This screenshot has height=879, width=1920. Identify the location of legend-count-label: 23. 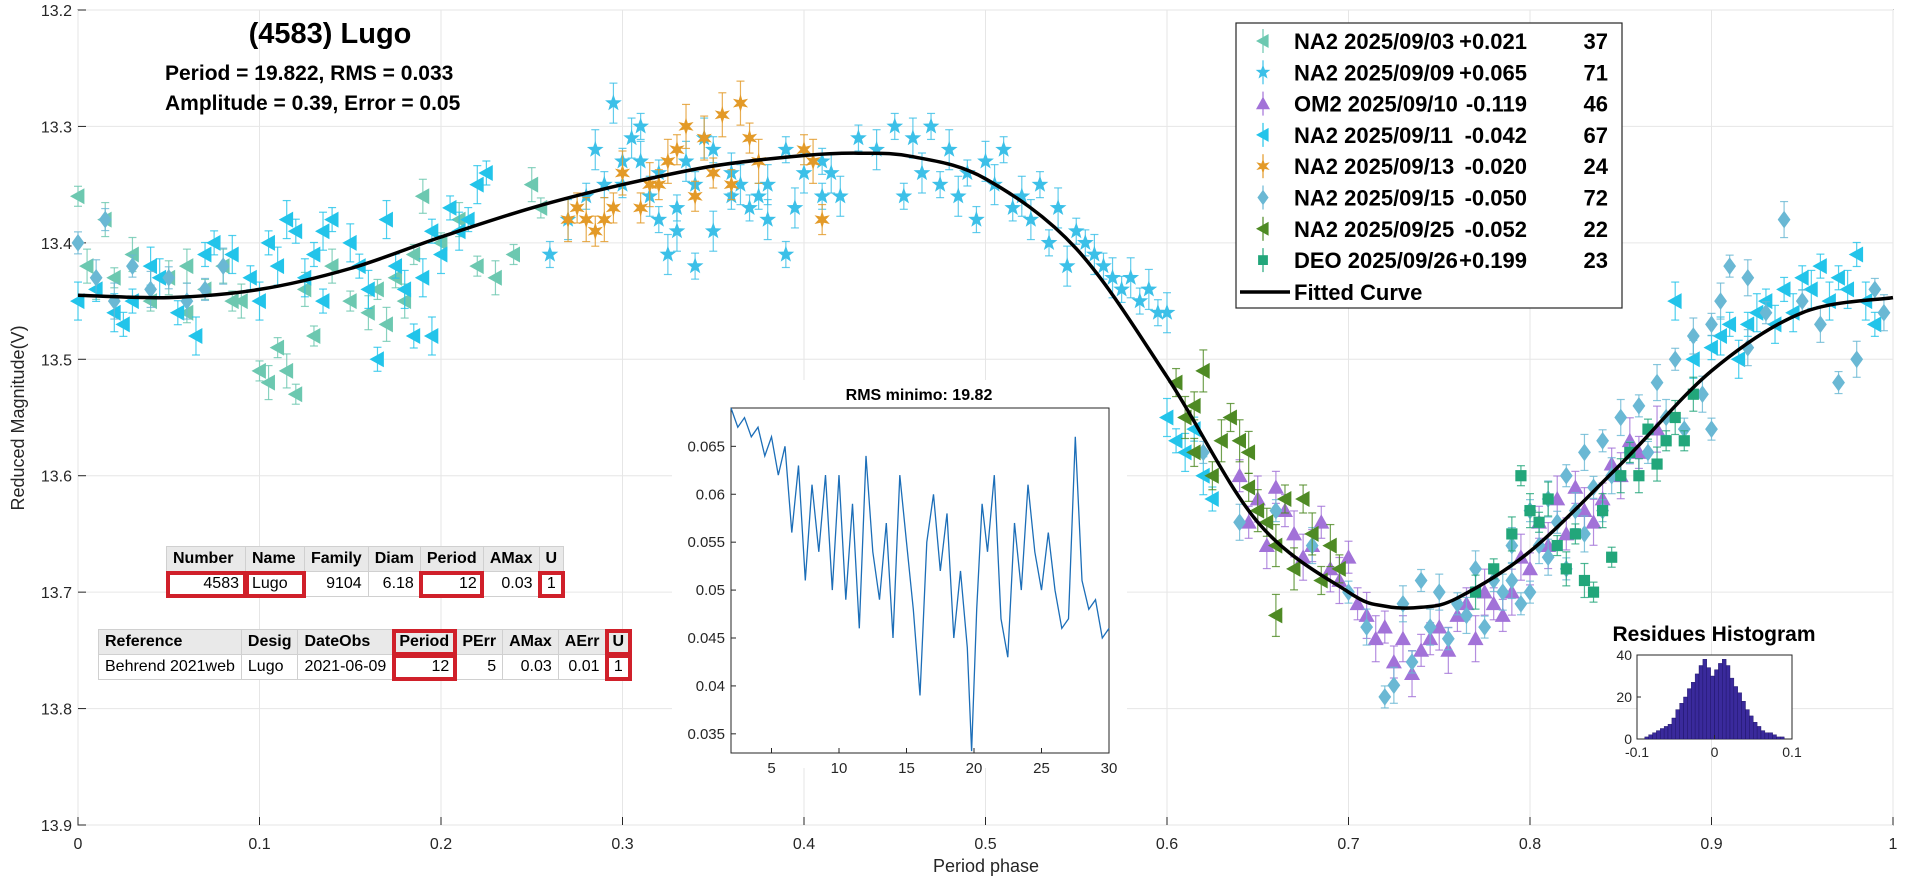
(1596, 260).